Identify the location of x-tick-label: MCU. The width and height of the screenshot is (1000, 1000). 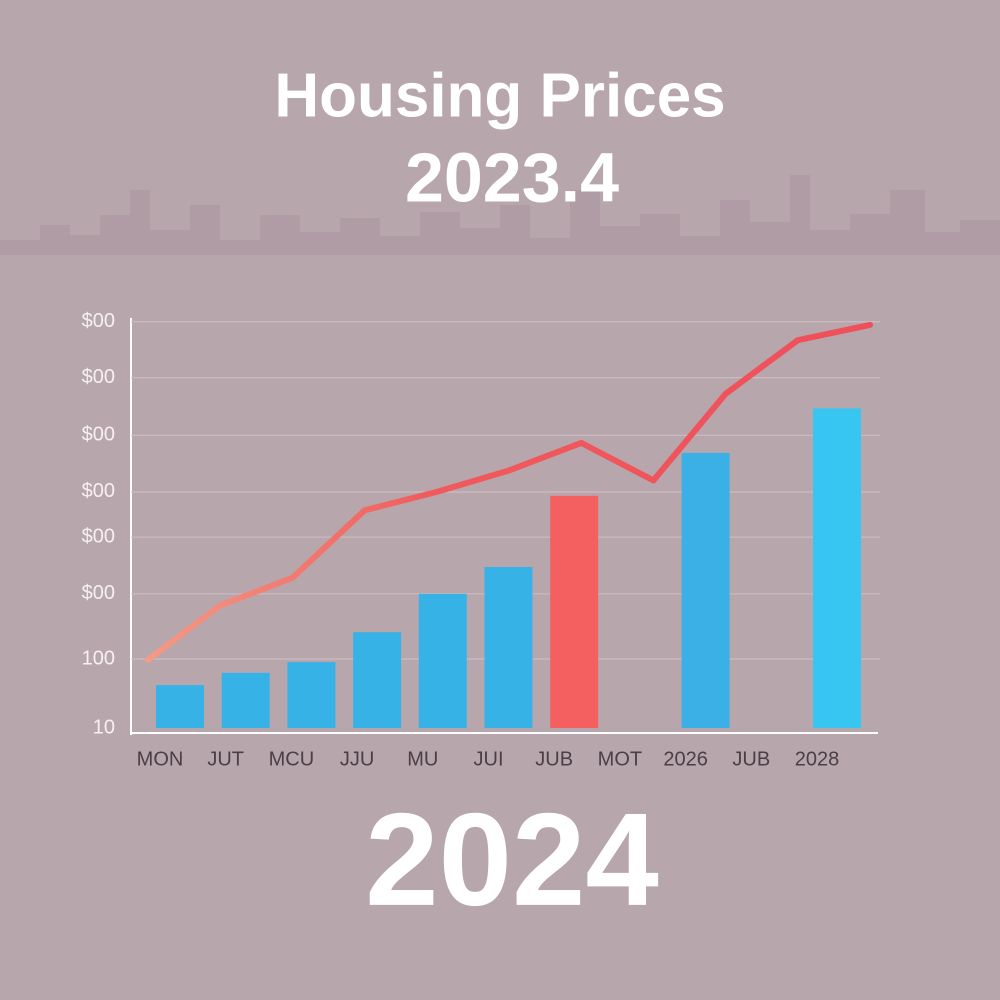
(292, 759).